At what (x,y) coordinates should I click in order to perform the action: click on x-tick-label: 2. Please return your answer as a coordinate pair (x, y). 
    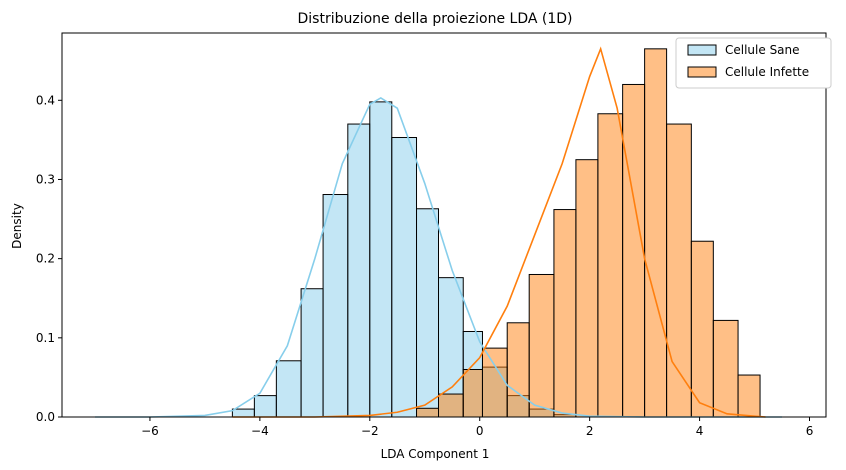
    Looking at the image, I should click on (590, 431).